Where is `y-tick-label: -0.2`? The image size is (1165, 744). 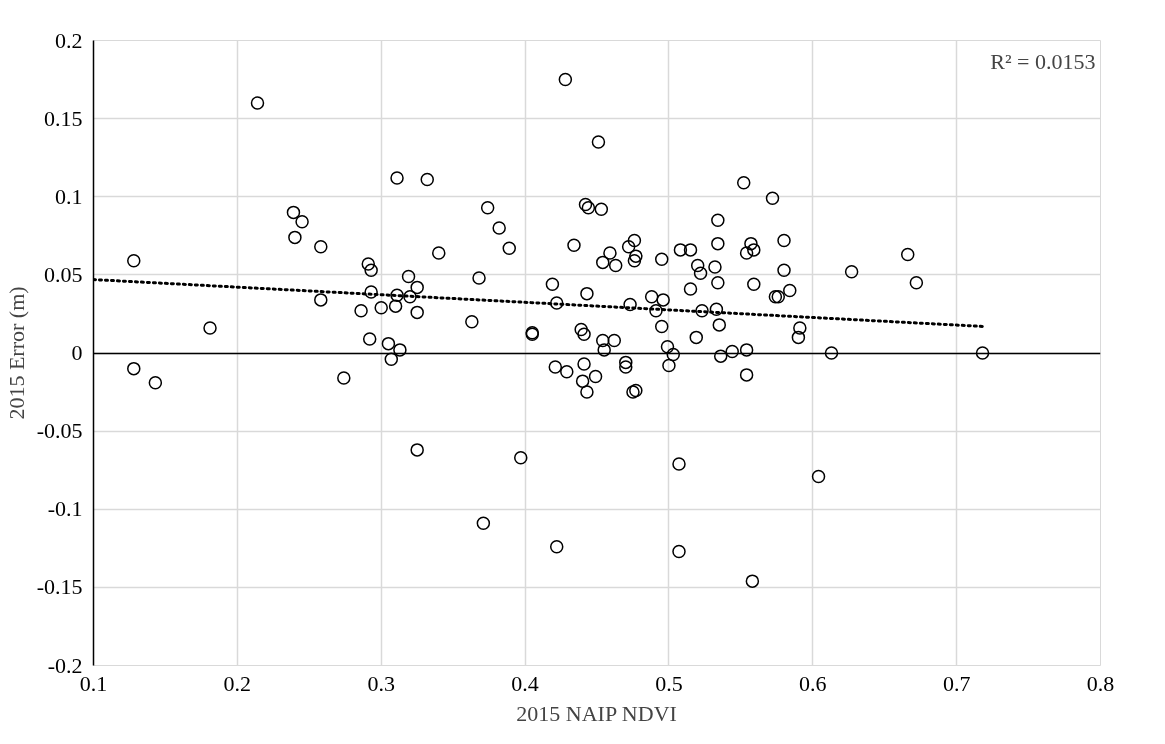
y-tick-label: -0.2 is located at coordinates (65, 665).